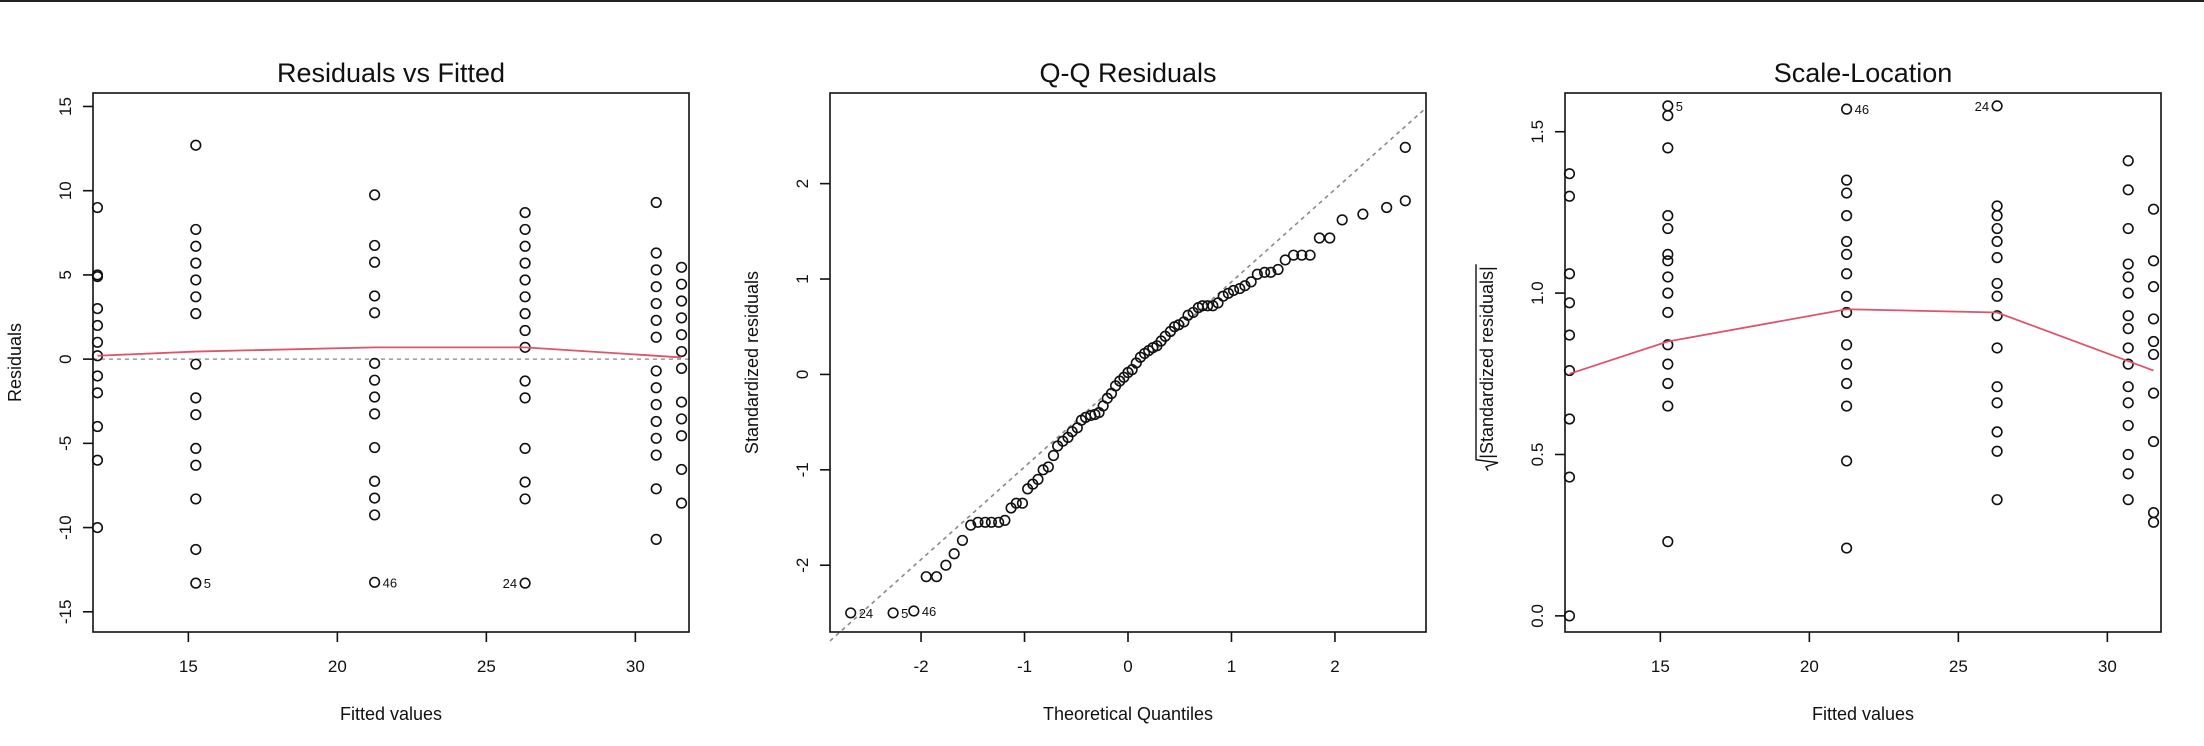 Image resolution: width=2204 pixels, height=746 pixels. I want to click on plot-title: Residuals vs Fitted, so click(391, 73).